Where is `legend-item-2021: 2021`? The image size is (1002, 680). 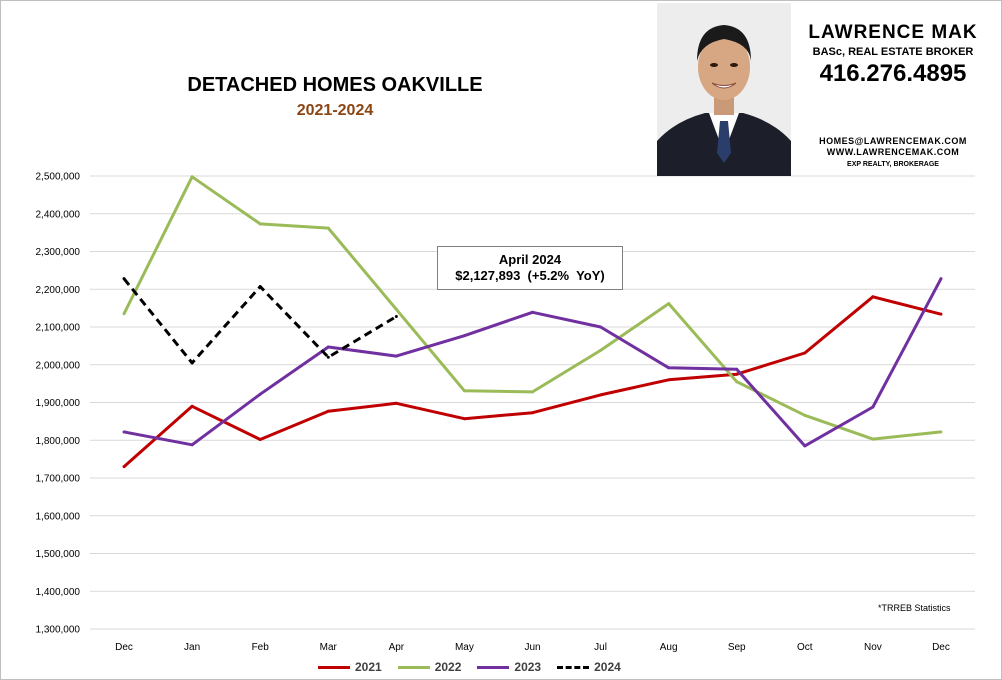
legend-item-2021: 2021 is located at coordinates (350, 667).